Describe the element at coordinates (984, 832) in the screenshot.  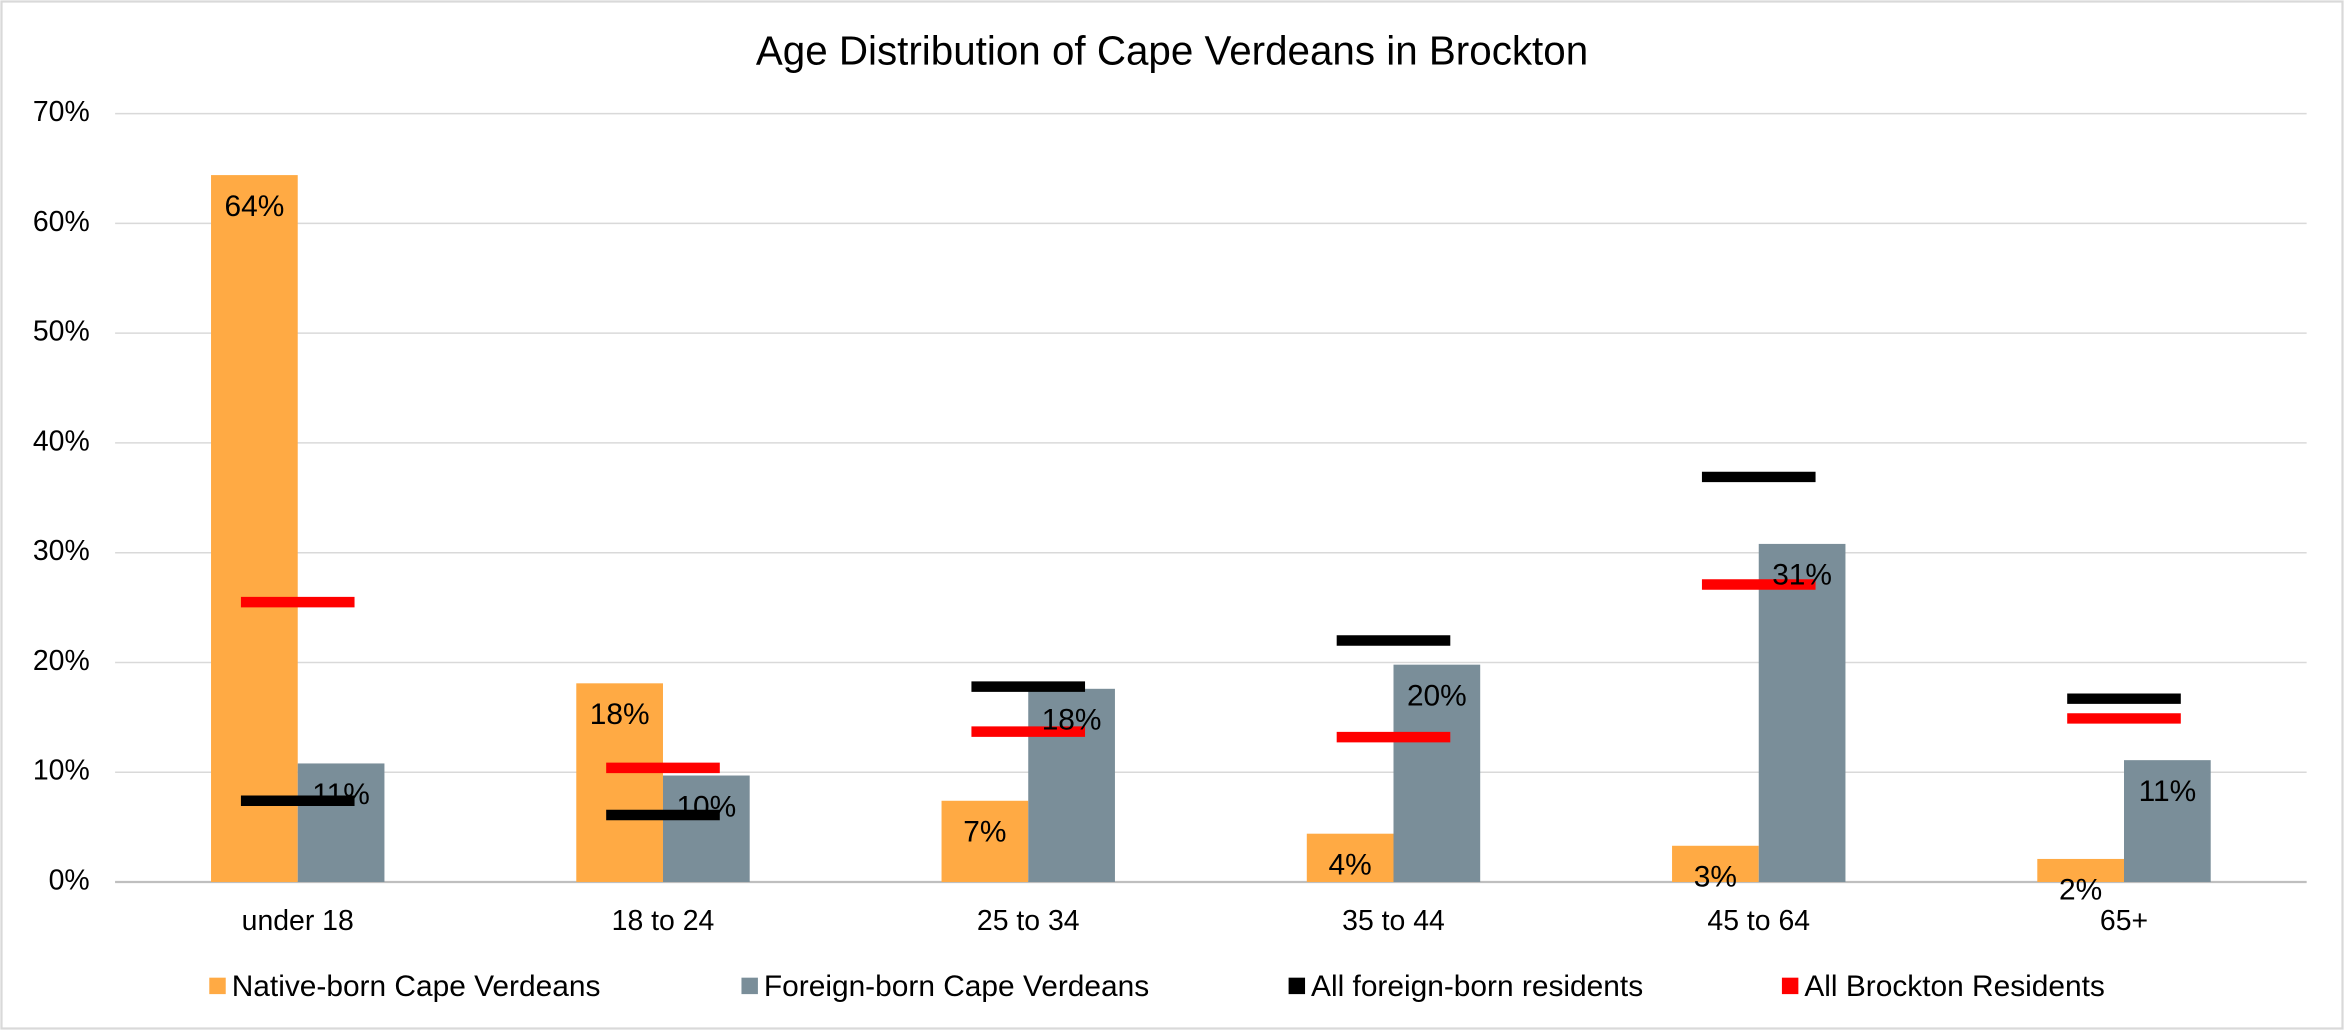
I see `data-label: 7%` at that location.